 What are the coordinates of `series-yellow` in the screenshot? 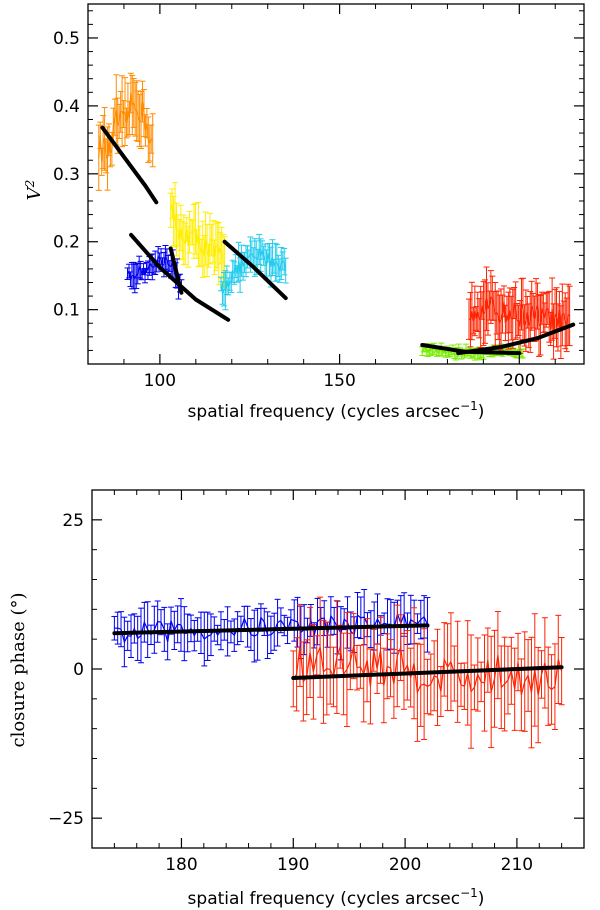 It's located at (197, 236).